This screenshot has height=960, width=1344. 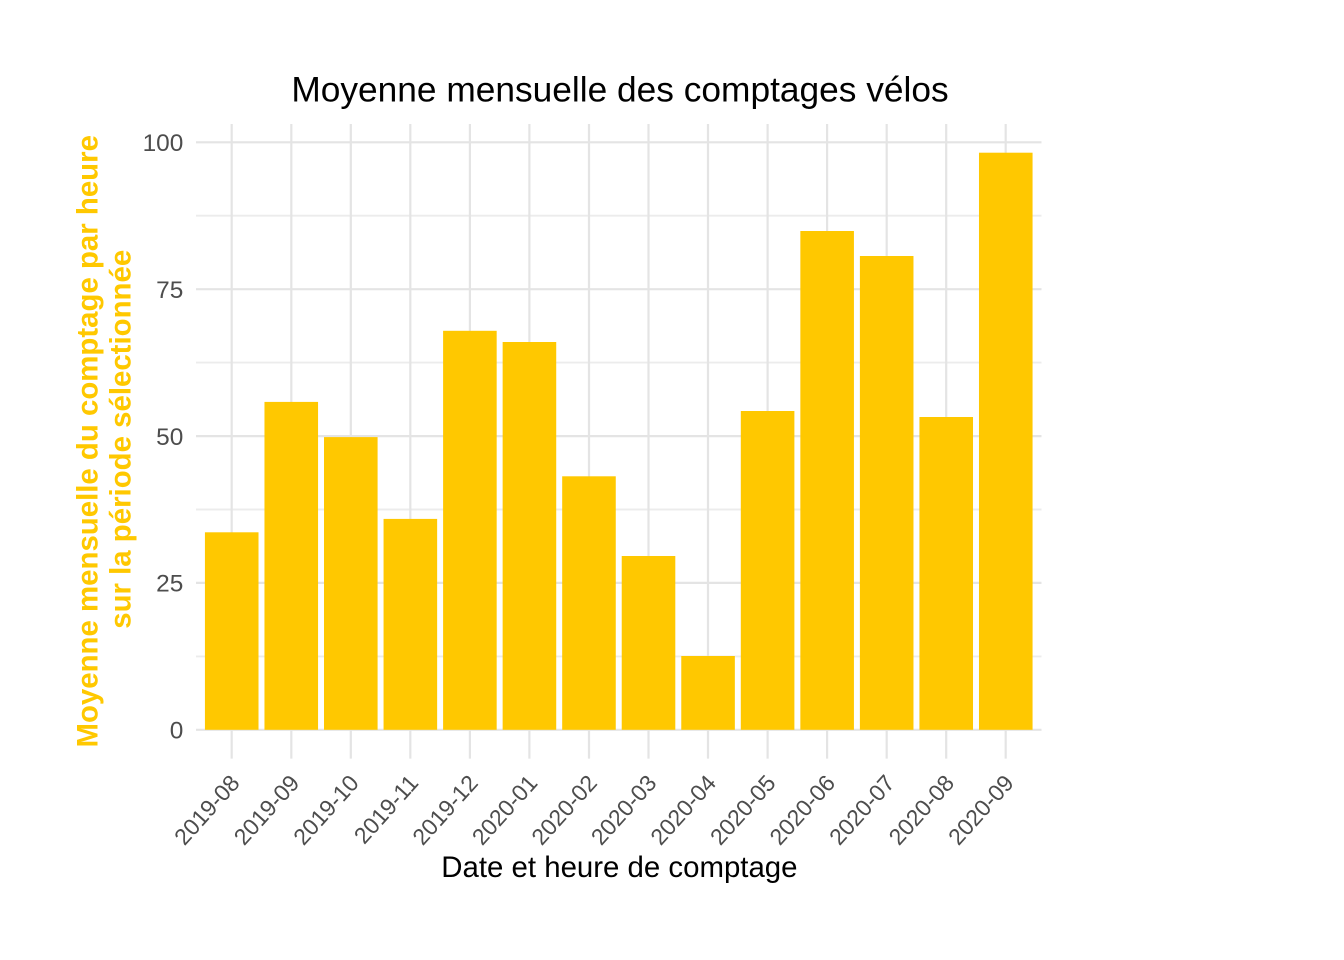 I want to click on svg-text:Moyenne mensuelle du comptage: Moyenne mensuelle du comptage par heure, so click(x=88, y=441).